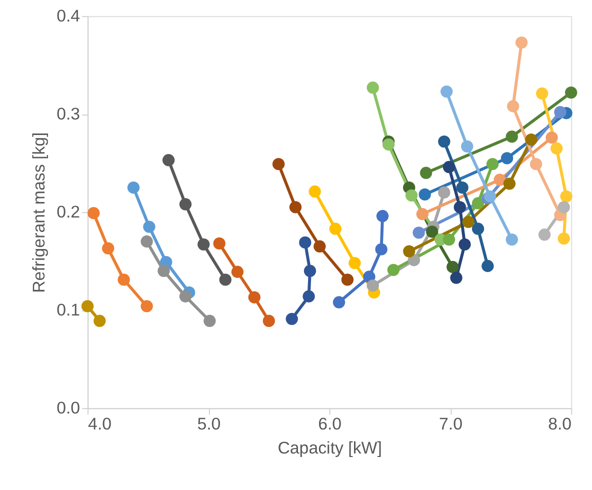 This screenshot has width=592, height=490. What do you see at coordinates (68, 310) in the screenshot?
I see `y-tick-label: 0.1` at bounding box center [68, 310].